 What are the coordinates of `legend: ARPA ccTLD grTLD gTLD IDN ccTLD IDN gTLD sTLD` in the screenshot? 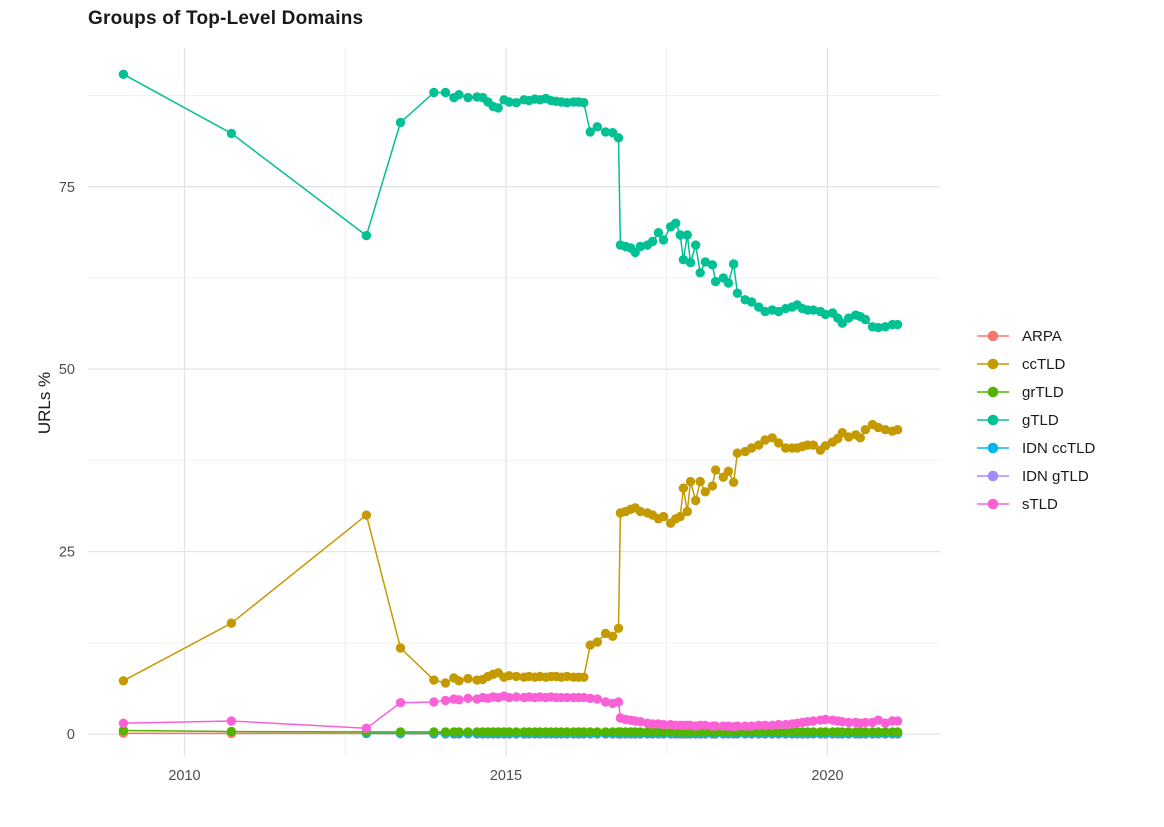 It's located at (1035, 420).